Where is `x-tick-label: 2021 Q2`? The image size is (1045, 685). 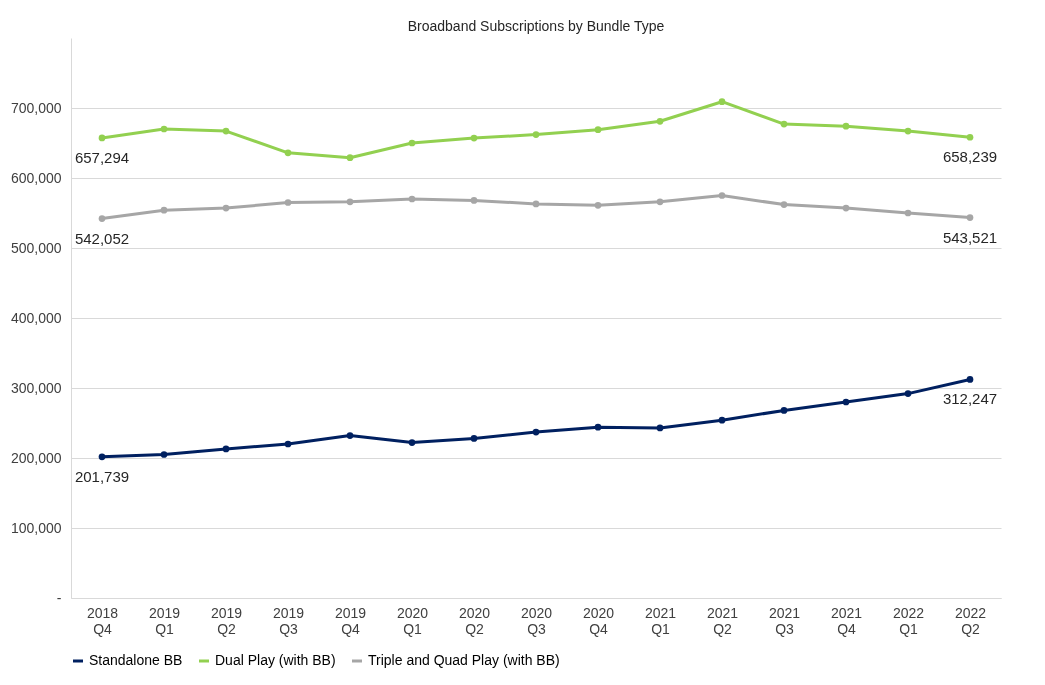
x-tick-label: 2021 Q2 is located at coordinates (722, 620).